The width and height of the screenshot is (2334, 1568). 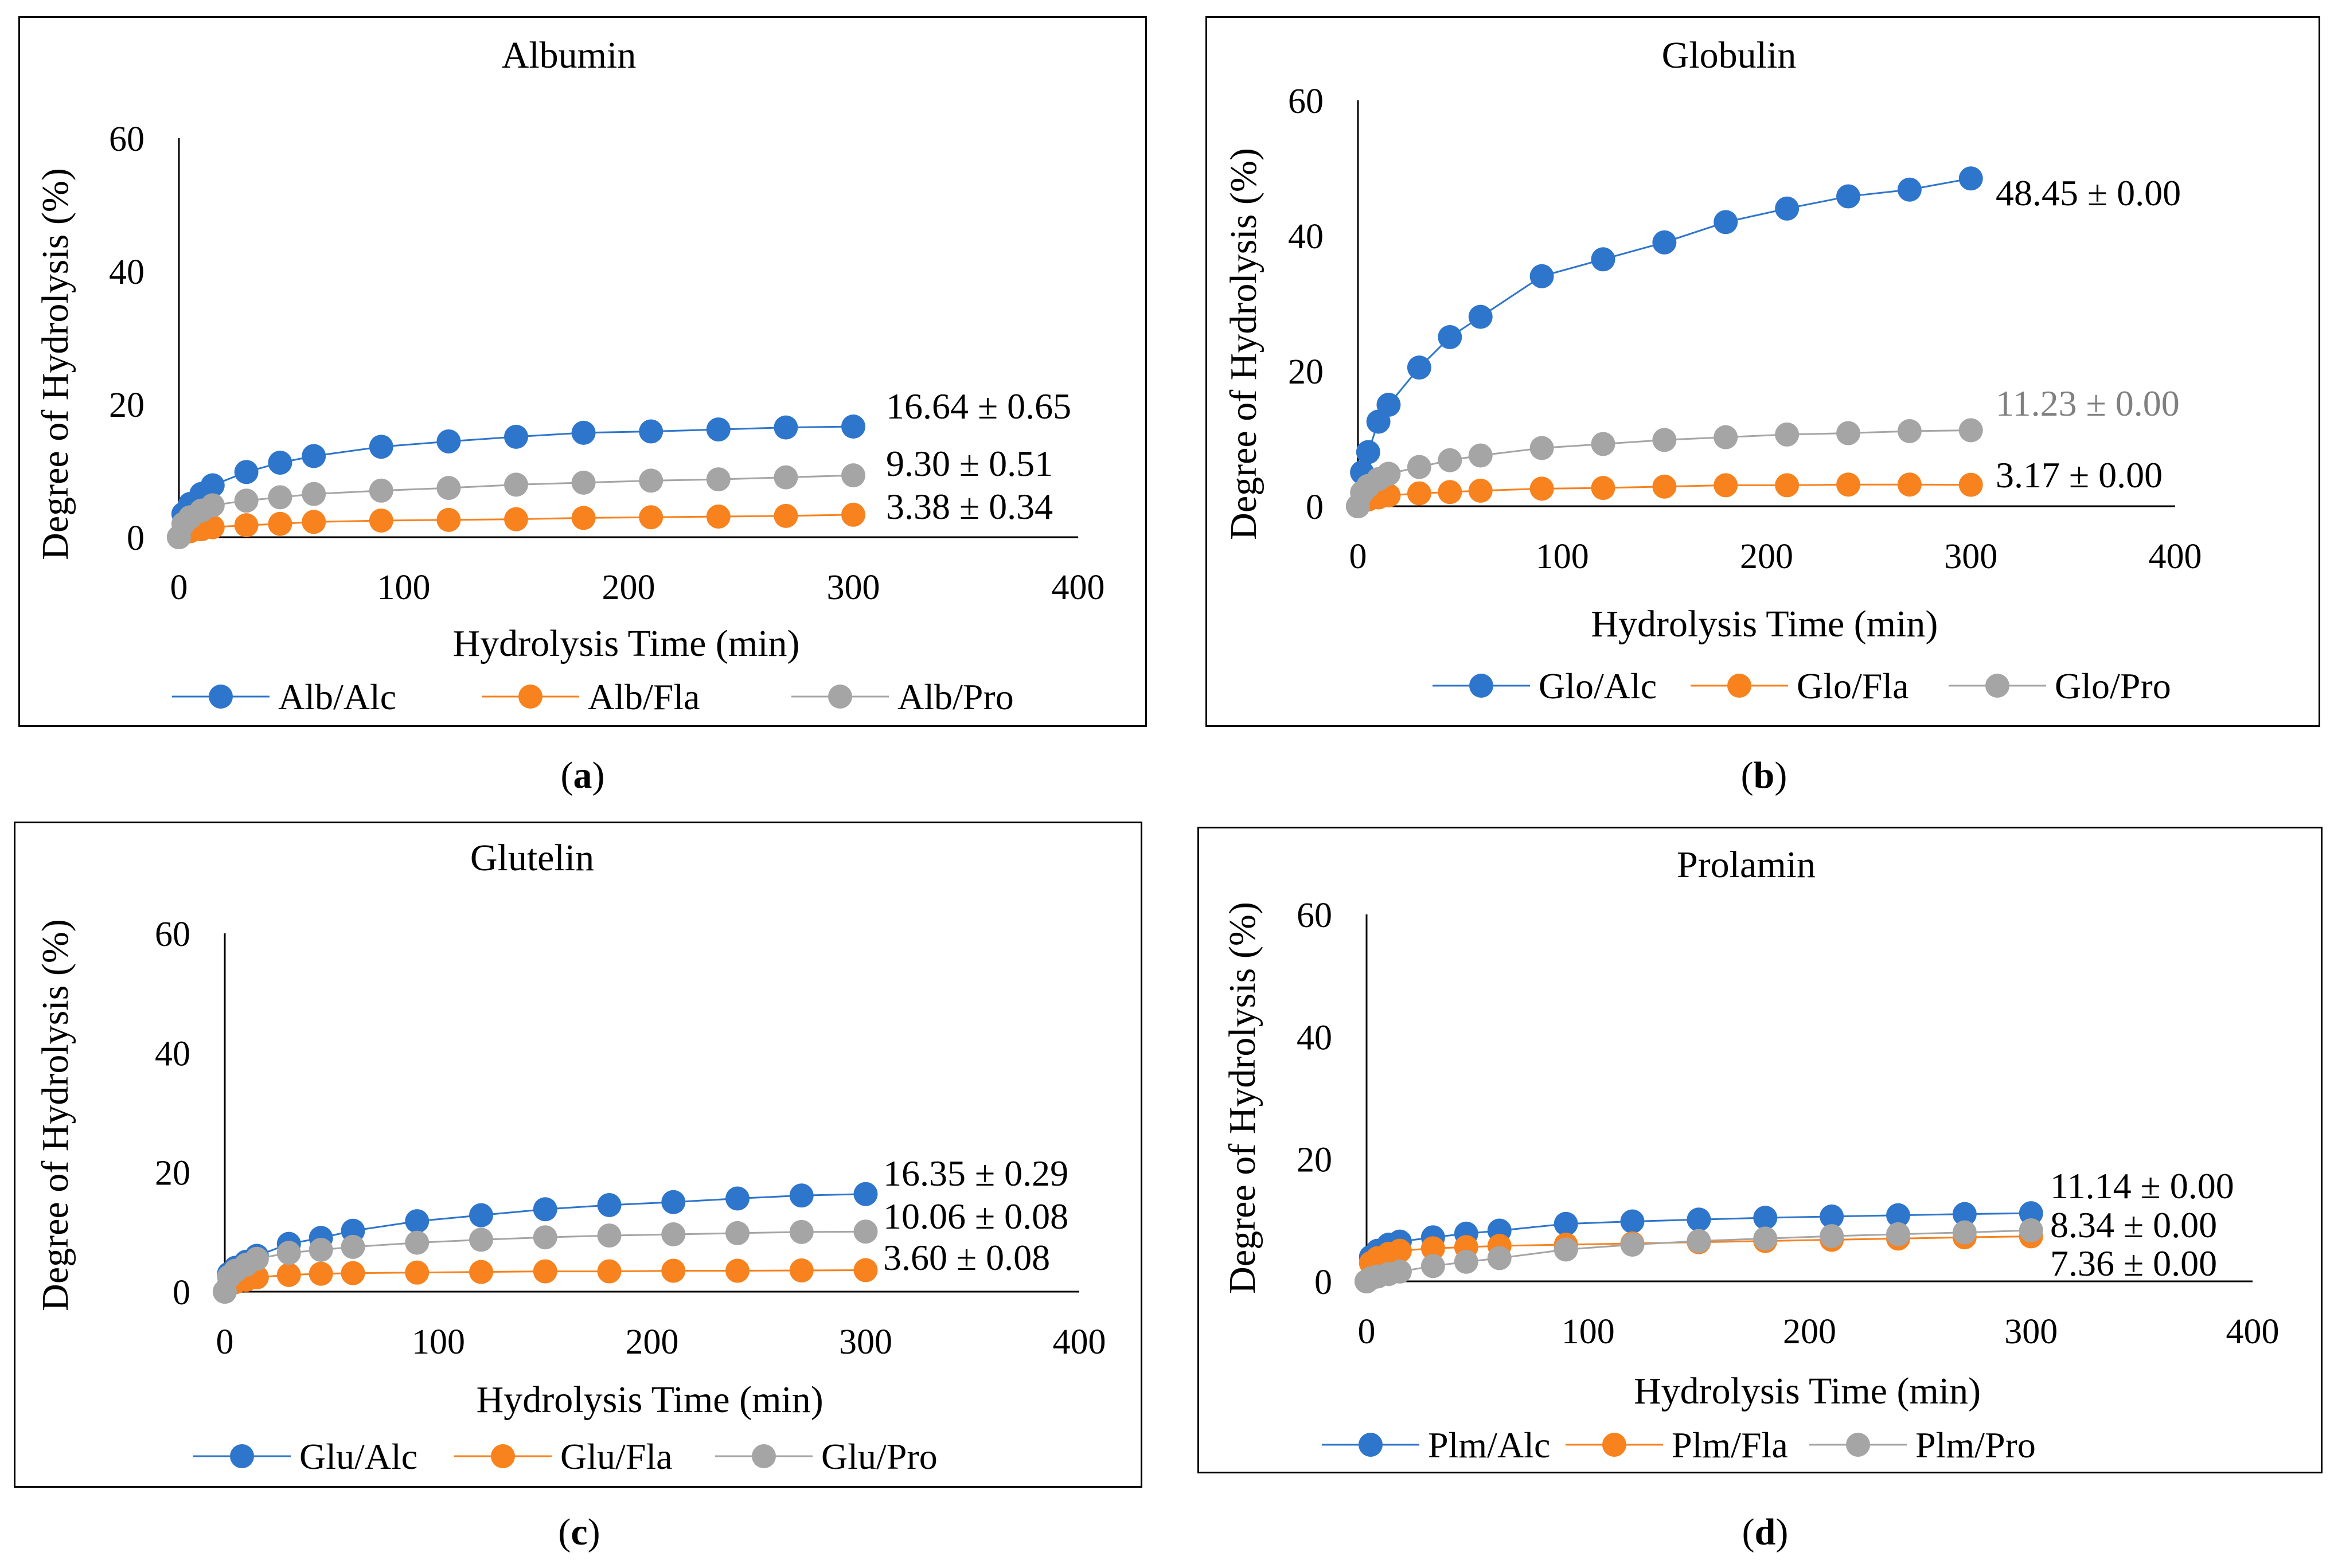 What do you see at coordinates (1598, 686) in the screenshot?
I see `panel-b-legend-label-alc: Glo/Alc` at bounding box center [1598, 686].